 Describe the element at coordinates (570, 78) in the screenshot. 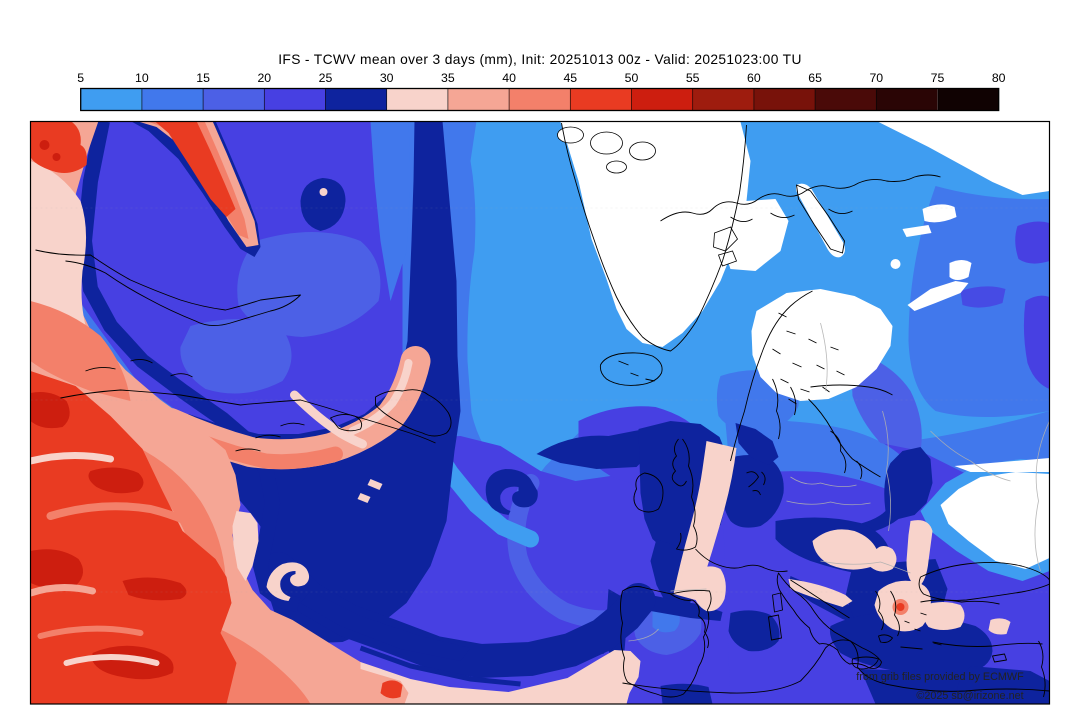

I see `svg-text: 45` at that location.